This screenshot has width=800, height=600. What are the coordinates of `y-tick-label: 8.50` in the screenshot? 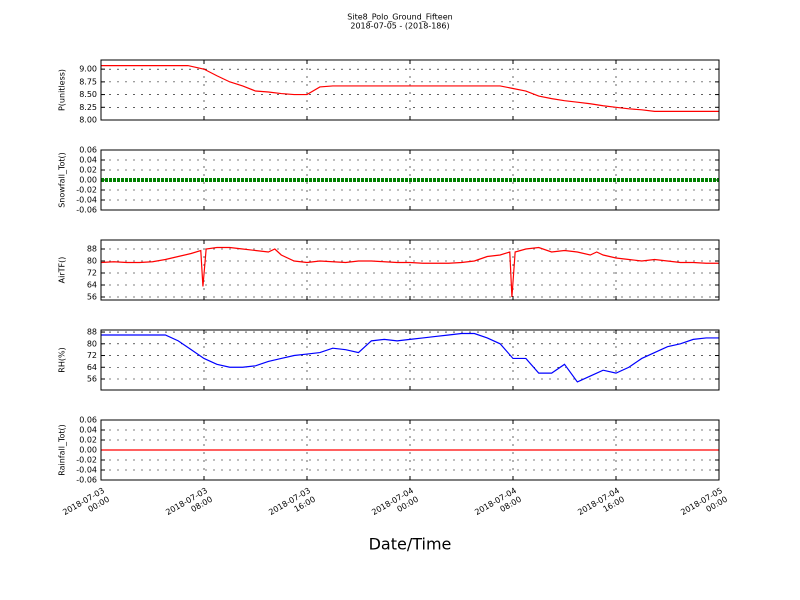 It's located at (88, 94).